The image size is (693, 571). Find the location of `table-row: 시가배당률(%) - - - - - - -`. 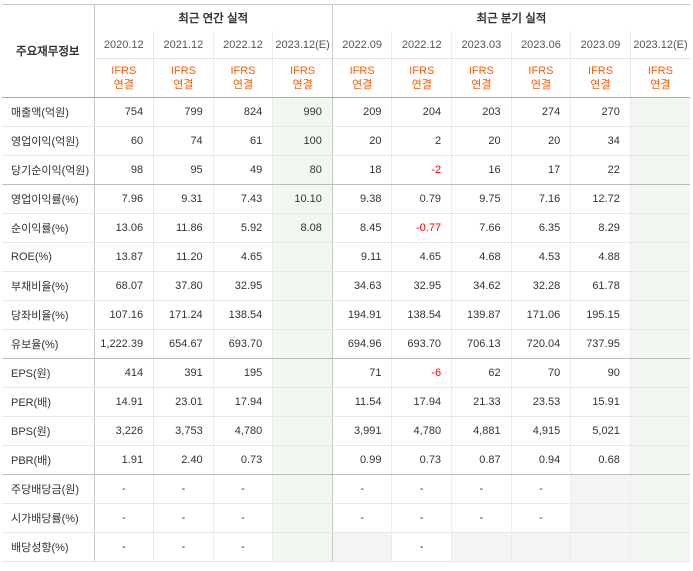

table-row: 시가배당률(%) - - - - - - - is located at coordinates (346, 518).